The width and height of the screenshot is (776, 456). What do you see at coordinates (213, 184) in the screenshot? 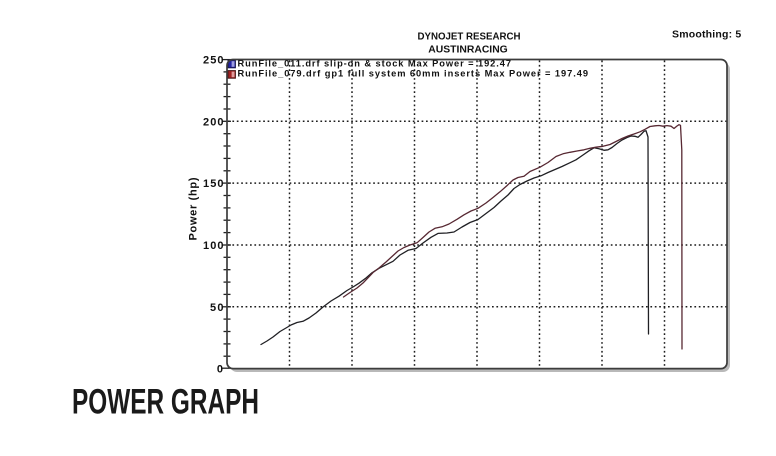
I see `svg-text: 150` at bounding box center [213, 184].